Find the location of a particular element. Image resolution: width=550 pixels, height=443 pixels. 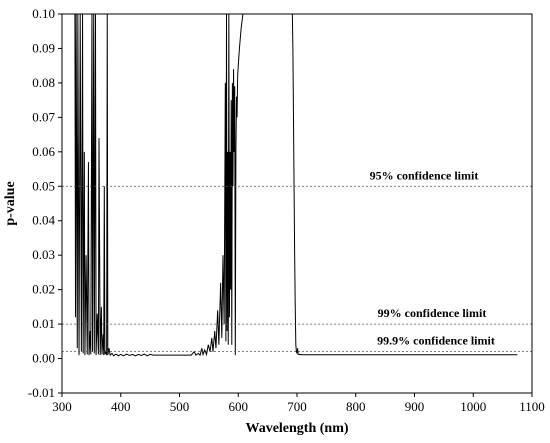

reference-label-2: 99% confidence limit is located at coordinates (432, 313).